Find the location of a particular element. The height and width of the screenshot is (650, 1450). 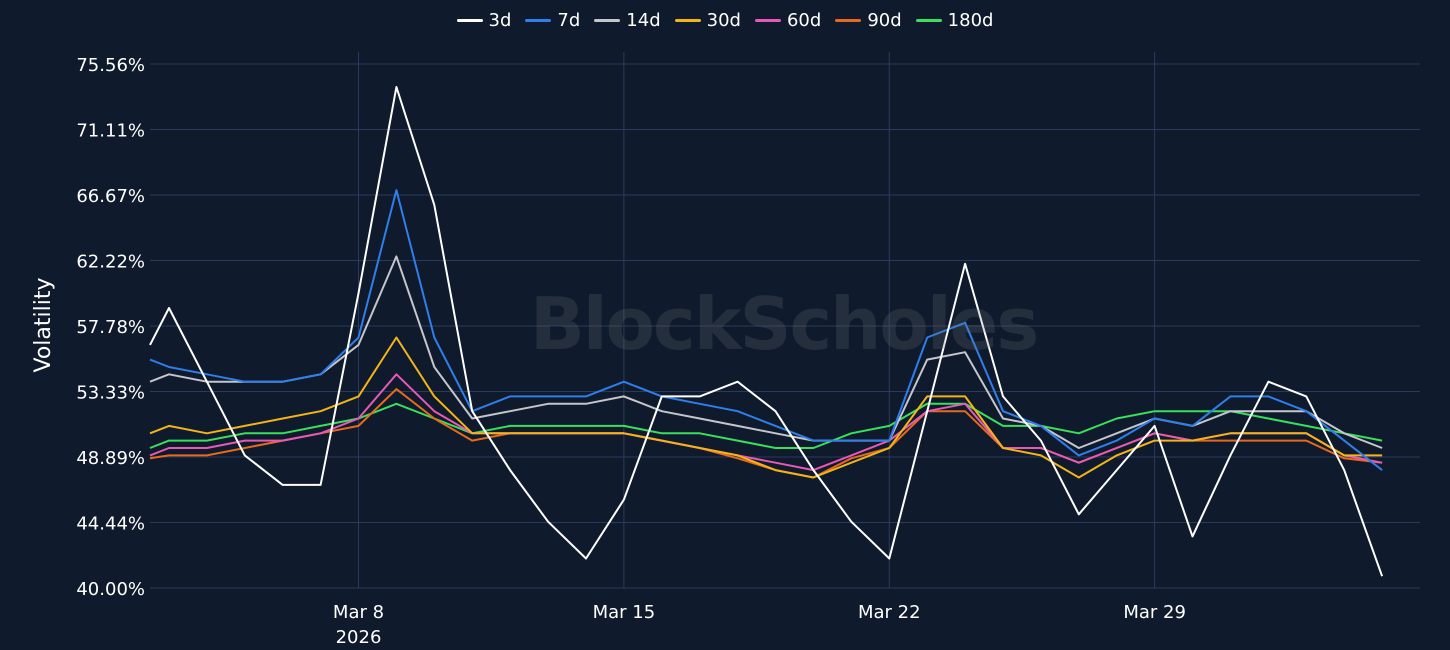

series-line-180d is located at coordinates (766, 425).